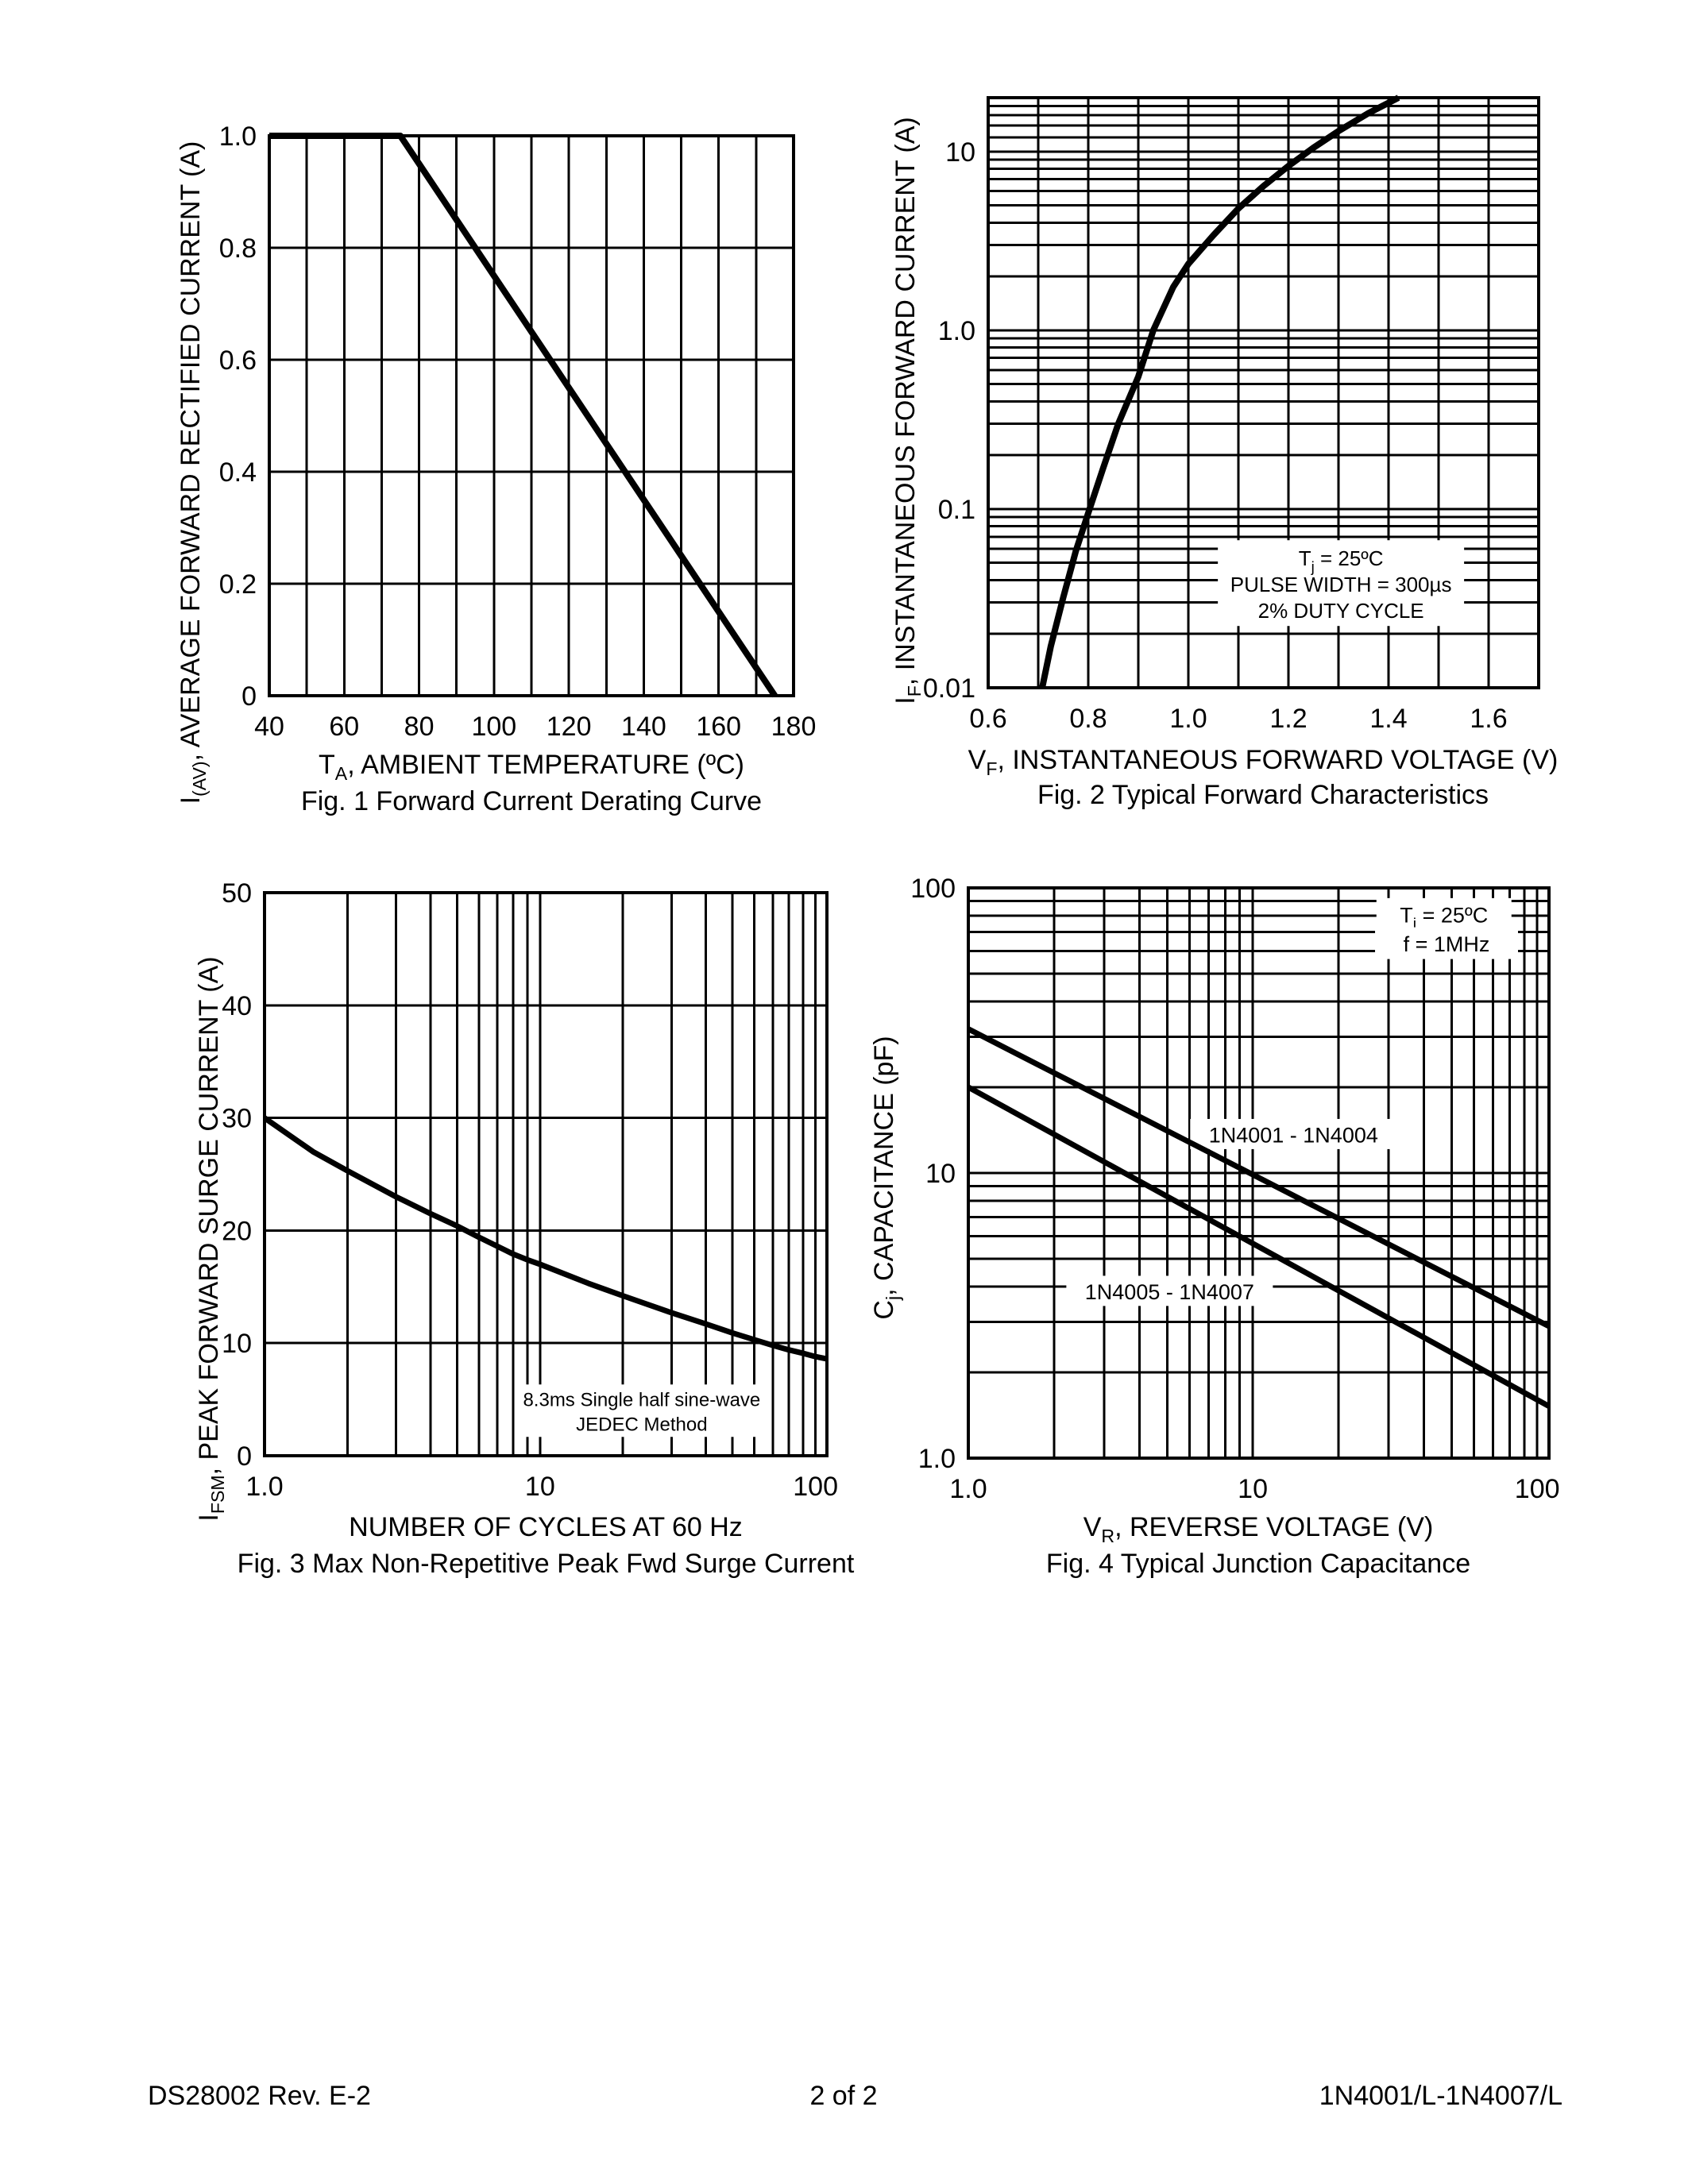  I want to click on svg-text: 1.6, so click(1488, 719).